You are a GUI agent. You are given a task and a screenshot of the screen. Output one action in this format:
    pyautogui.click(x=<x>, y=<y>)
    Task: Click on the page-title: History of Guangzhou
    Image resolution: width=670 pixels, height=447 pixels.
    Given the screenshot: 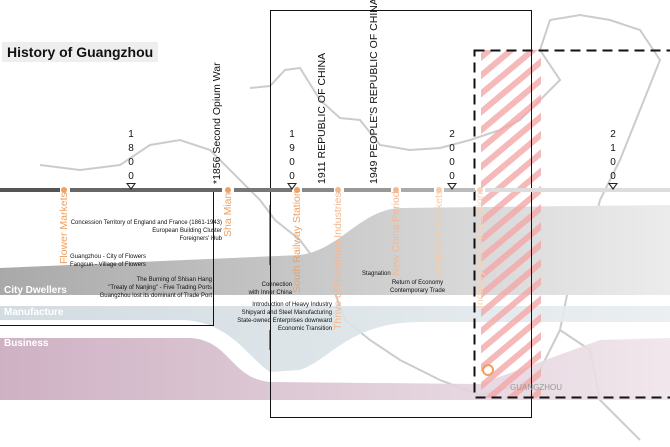 What is the action you would take?
    pyautogui.click(x=80, y=52)
    